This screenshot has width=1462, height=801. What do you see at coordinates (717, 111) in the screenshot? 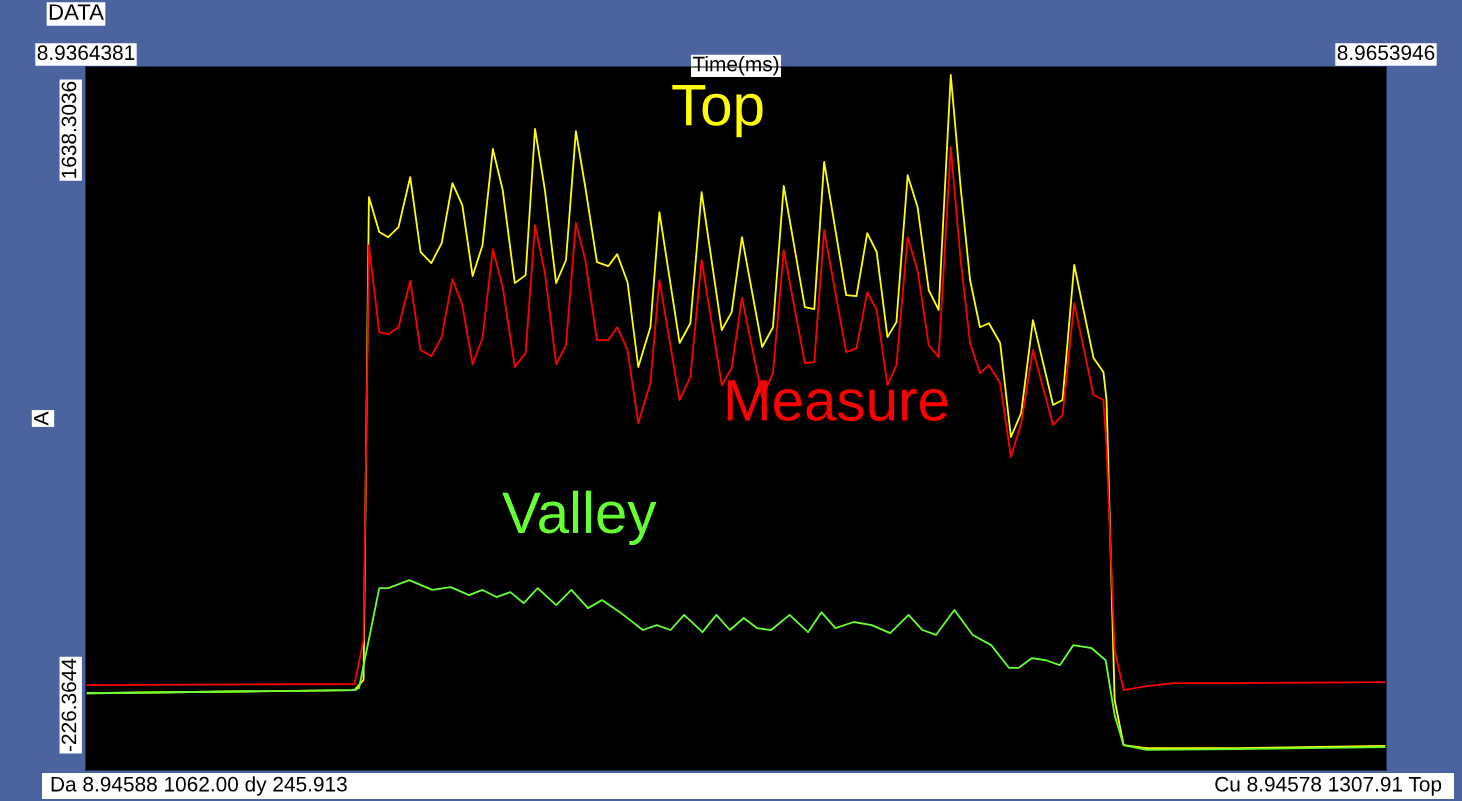
I see `series-label: Top` at bounding box center [717, 111].